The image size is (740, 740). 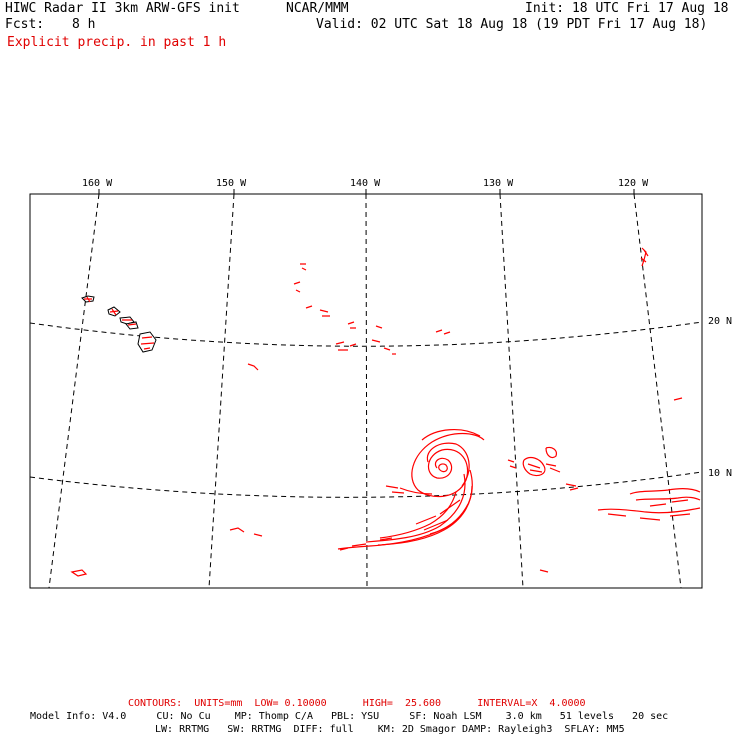 I want to click on hurricane-precip, so click(x=411, y=490).